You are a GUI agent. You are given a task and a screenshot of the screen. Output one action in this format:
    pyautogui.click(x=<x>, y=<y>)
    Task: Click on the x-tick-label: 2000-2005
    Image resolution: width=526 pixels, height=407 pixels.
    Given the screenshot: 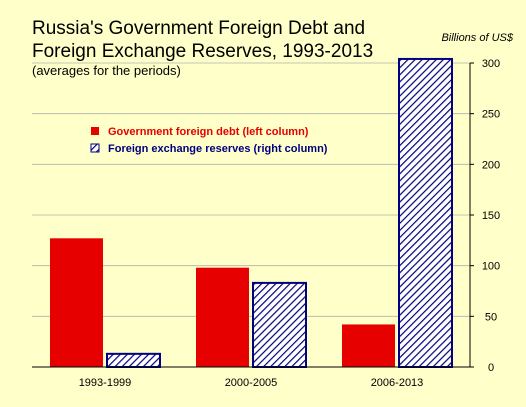 What is the action you would take?
    pyautogui.click(x=251, y=383)
    